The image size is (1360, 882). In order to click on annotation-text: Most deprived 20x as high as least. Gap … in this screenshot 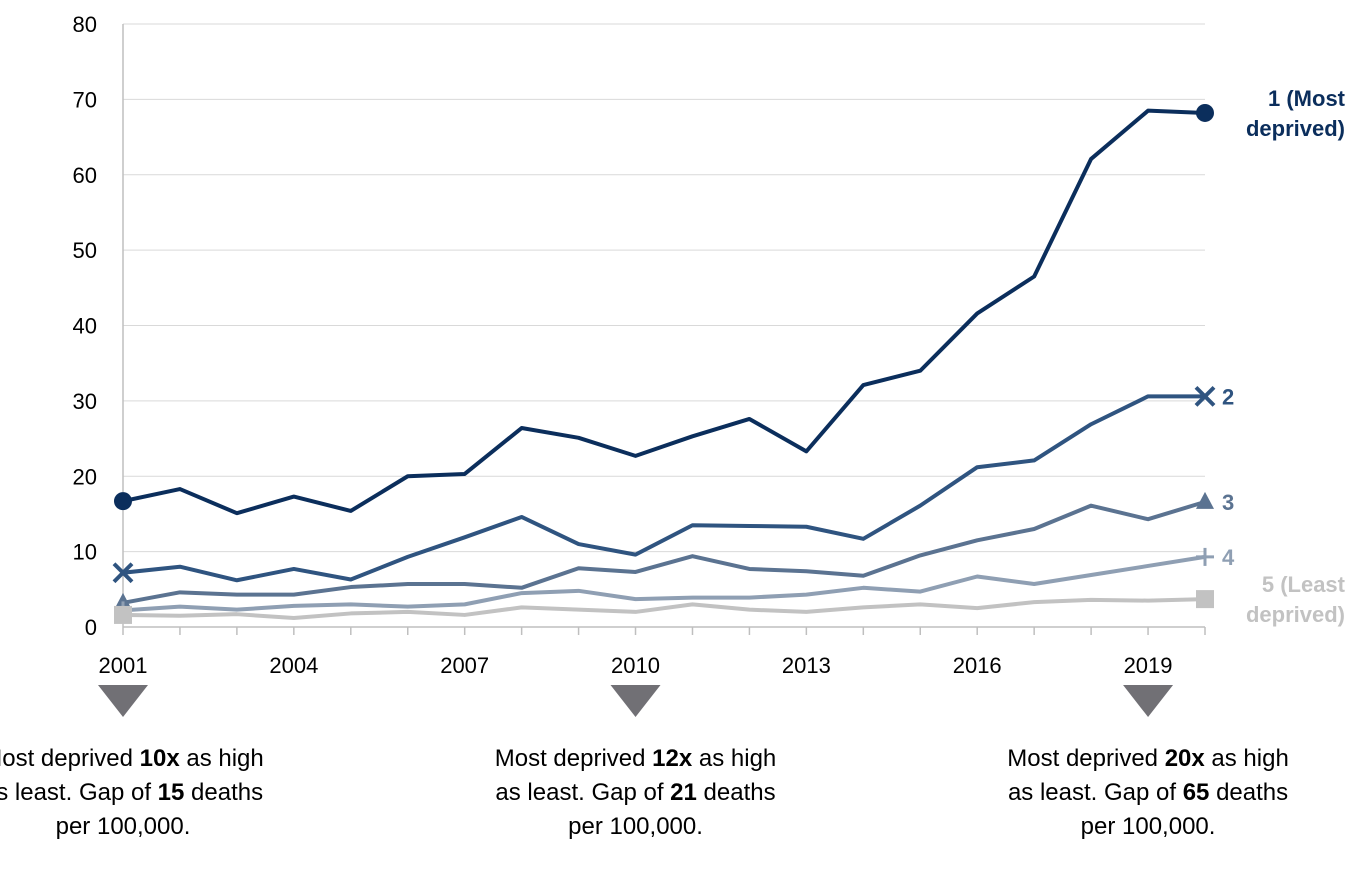, I will do `click(1148, 793)`.